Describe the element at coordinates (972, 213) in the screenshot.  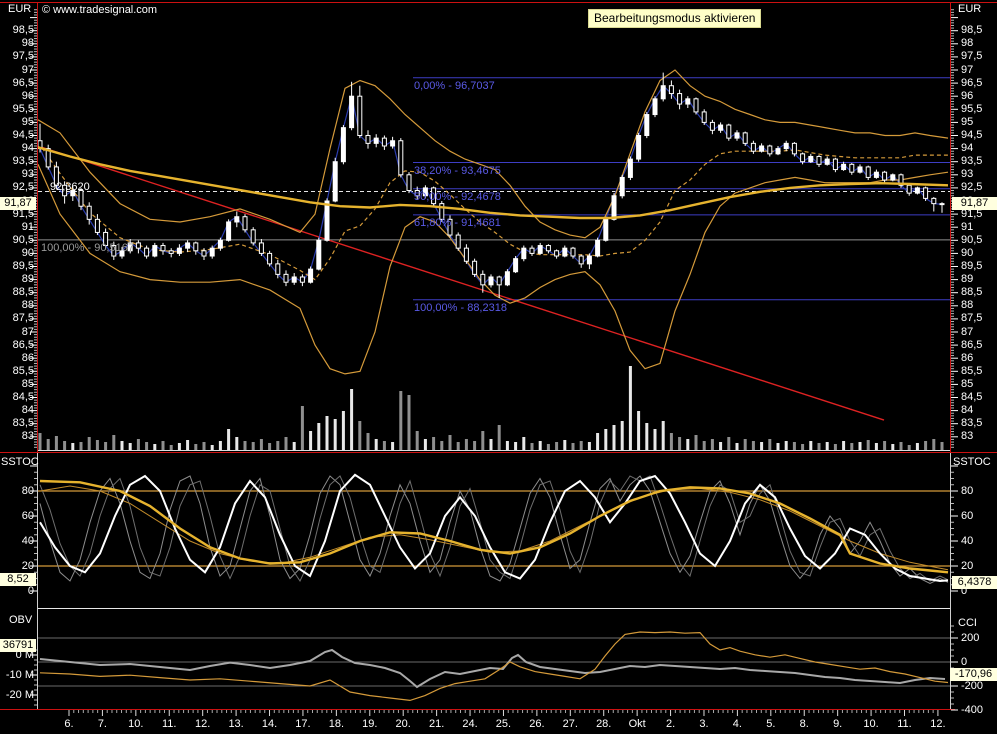
I see `price-axis-label: 91,5` at that location.